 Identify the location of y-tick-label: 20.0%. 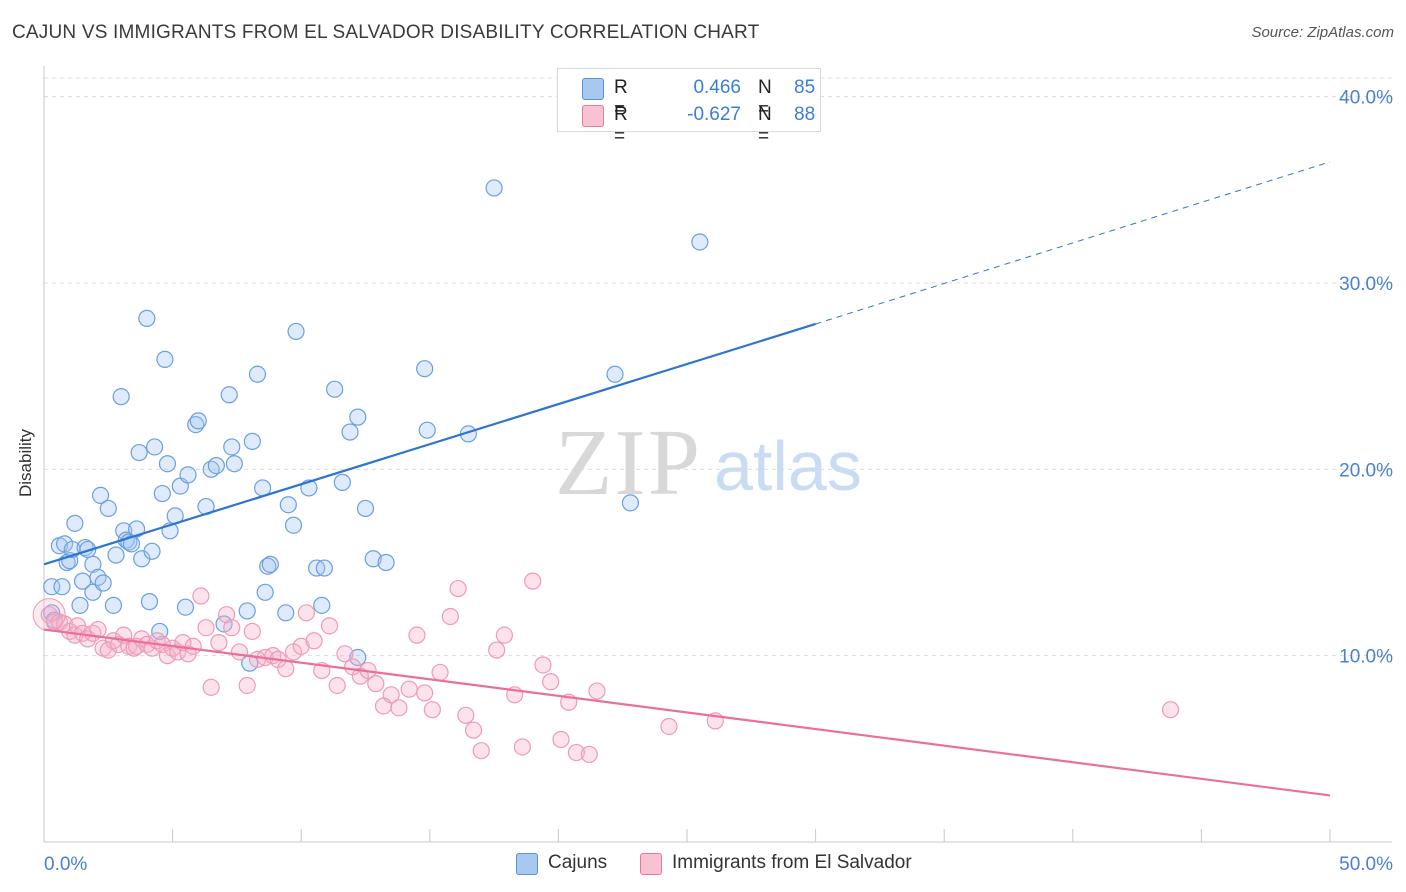
(1366, 470).